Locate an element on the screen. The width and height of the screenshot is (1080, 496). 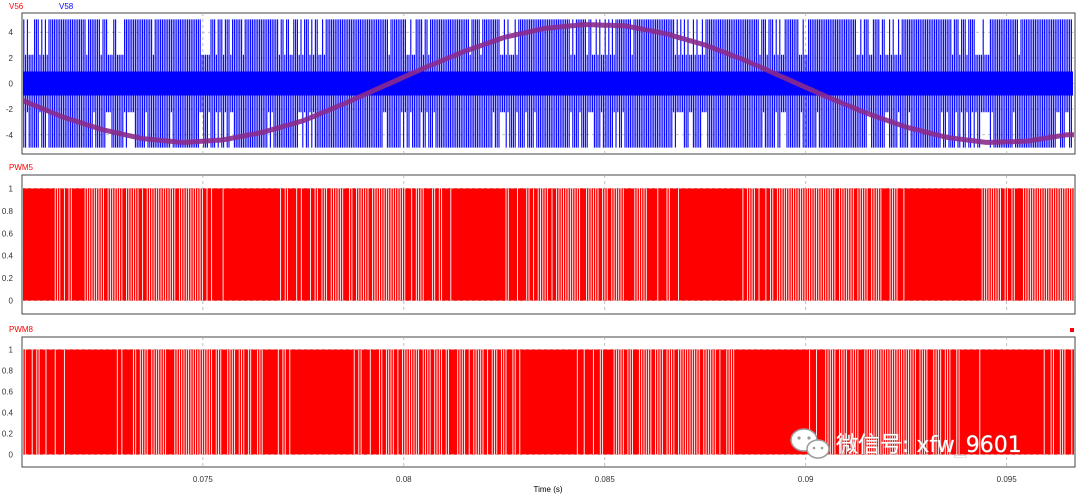
y-tick-label: -4 is located at coordinates (10, 135).